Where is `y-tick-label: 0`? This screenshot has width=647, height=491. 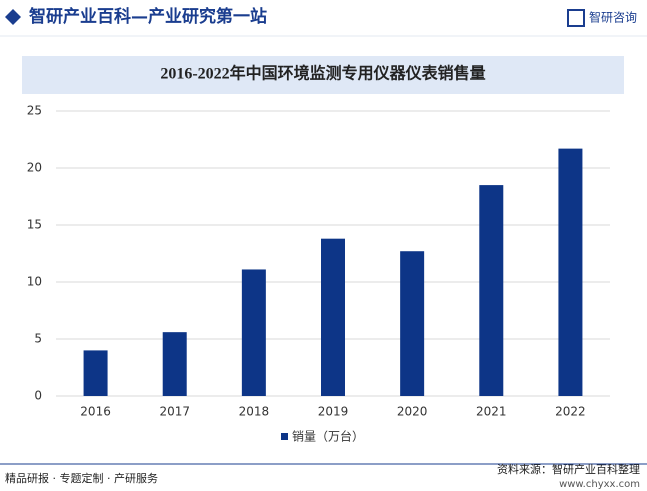
y-tick-label: 0 is located at coordinates (38, 396).